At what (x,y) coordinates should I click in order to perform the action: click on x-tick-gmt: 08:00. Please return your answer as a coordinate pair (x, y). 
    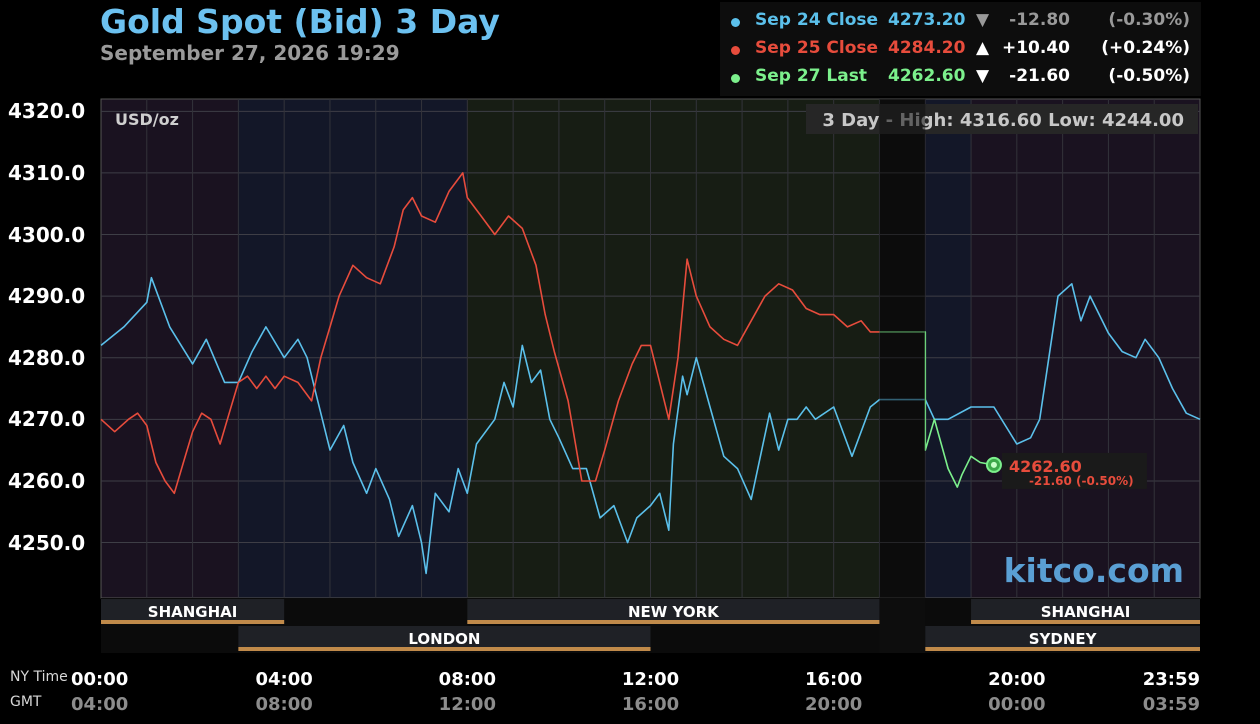
    Looking at the image, I should click on (284, 704).